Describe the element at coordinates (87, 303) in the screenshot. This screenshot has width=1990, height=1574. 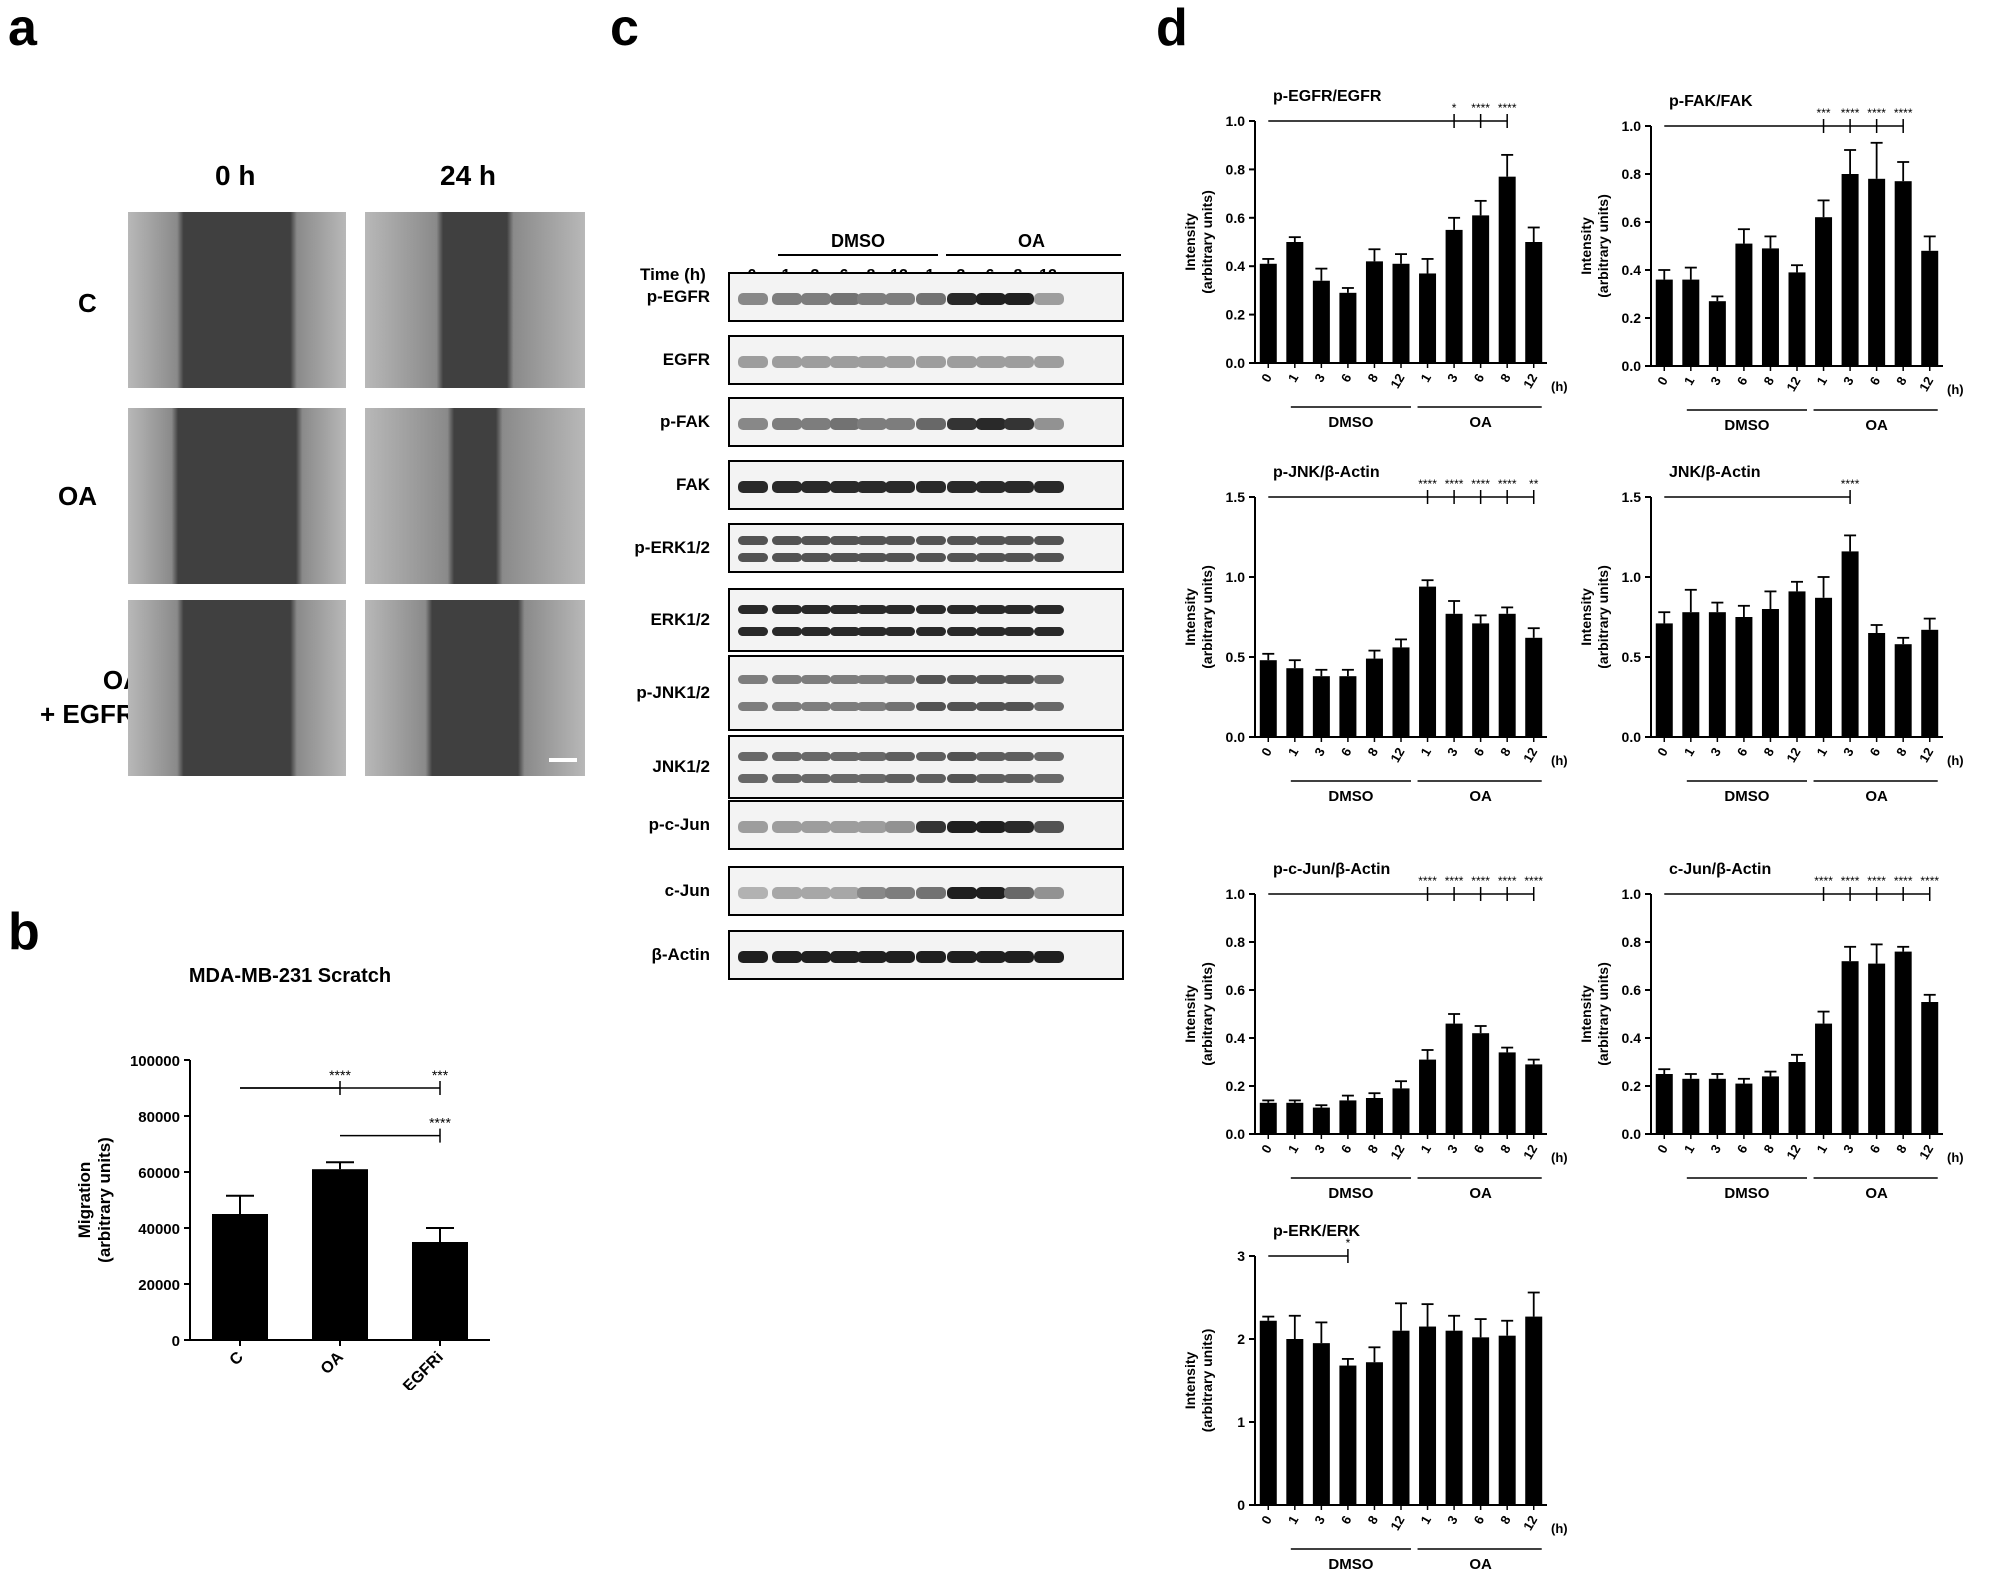
I see `condition-c: C` at that location.